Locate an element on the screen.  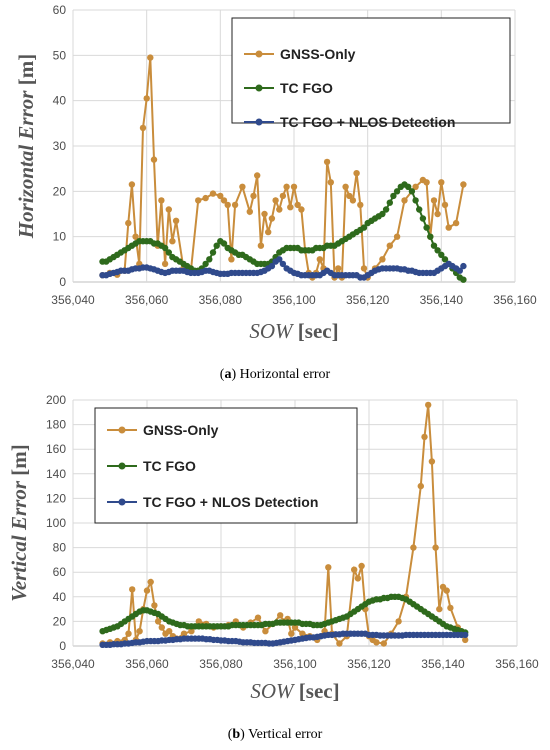
caption-text: ) Horizontal error is located at coordinates (280, 374).